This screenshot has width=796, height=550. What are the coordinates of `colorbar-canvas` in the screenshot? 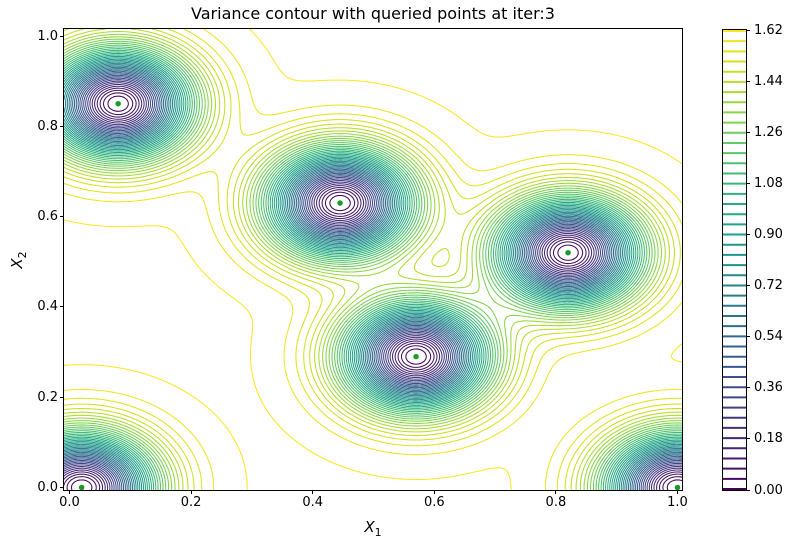 It's located at (734, 260).